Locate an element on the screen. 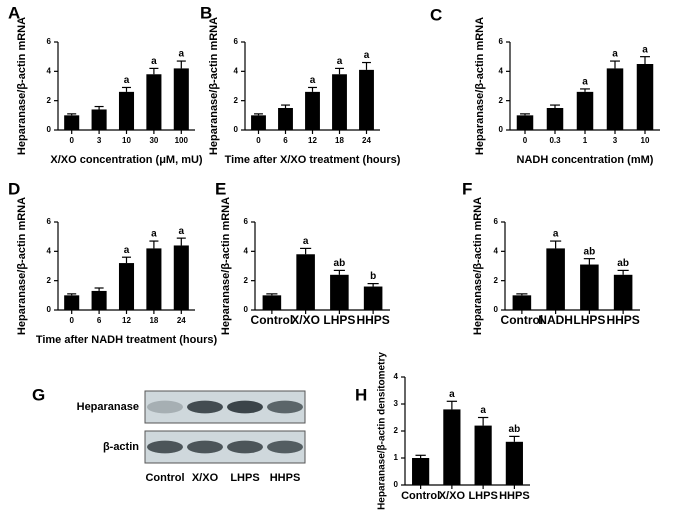 The image size is (675, 512). x-axis-label: Time after NADH treatment (hours) is located at coordinates (127, 340).